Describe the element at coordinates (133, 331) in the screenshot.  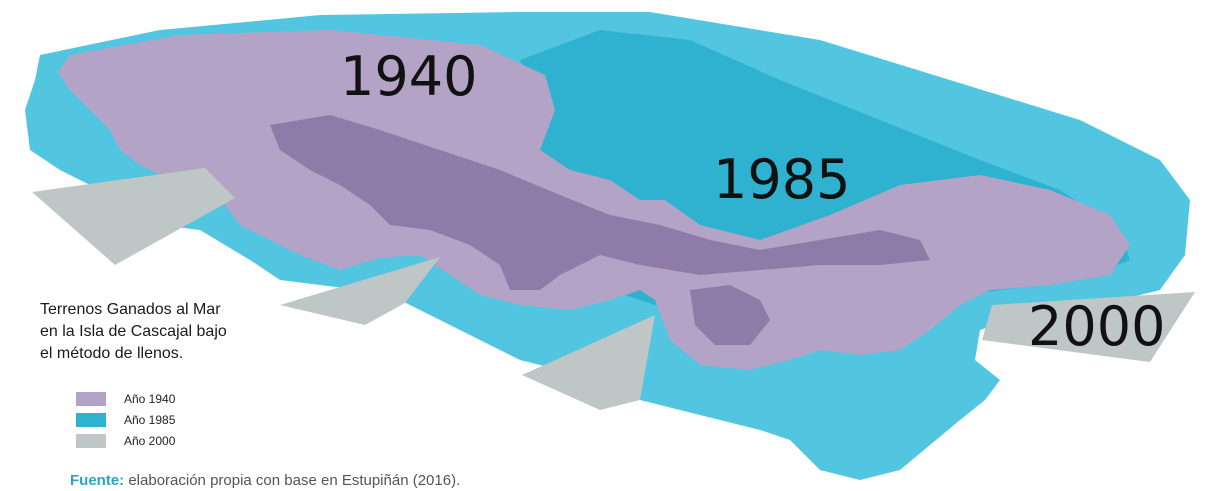
I see `map-title-line: en la Isla de Cascajal bajo` at that location.